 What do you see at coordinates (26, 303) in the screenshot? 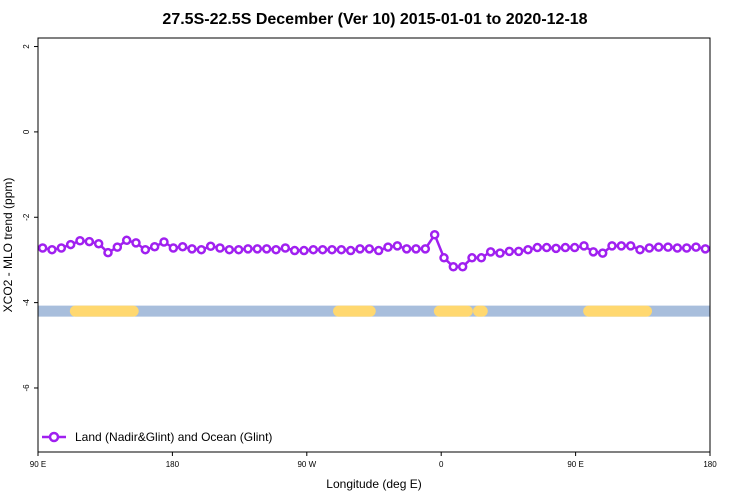
I see `y-tick-label: -4` at bounding box center [26, 303].